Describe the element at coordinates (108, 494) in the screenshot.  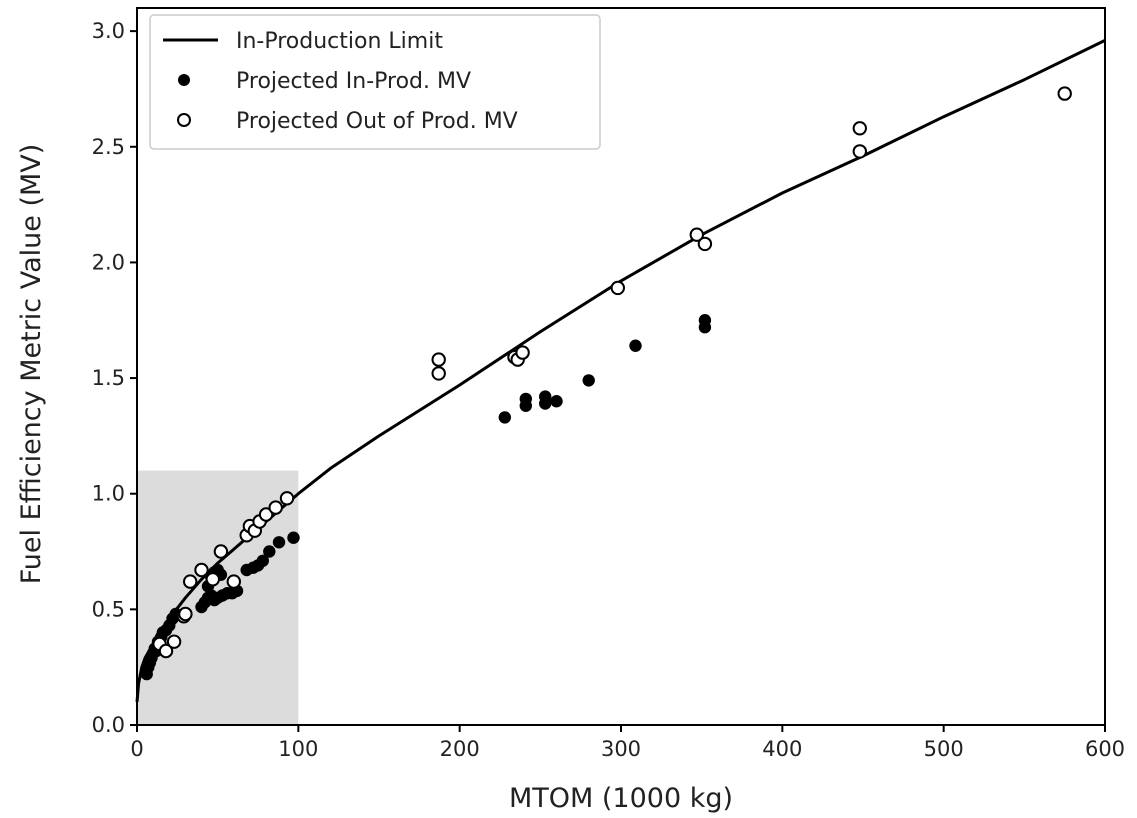
I see `y-tick-label: 1.0` at that location.